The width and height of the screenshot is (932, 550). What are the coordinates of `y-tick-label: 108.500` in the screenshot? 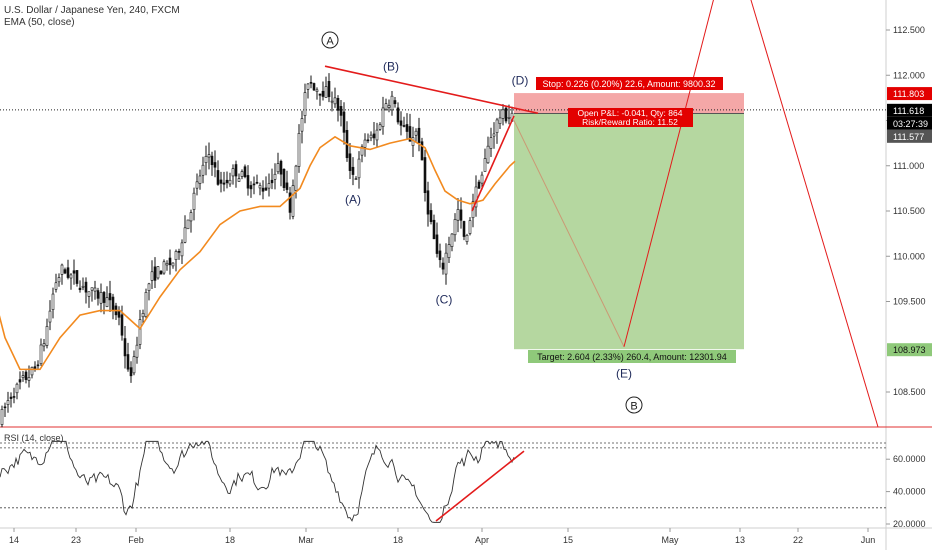 It's located at (909, 392).